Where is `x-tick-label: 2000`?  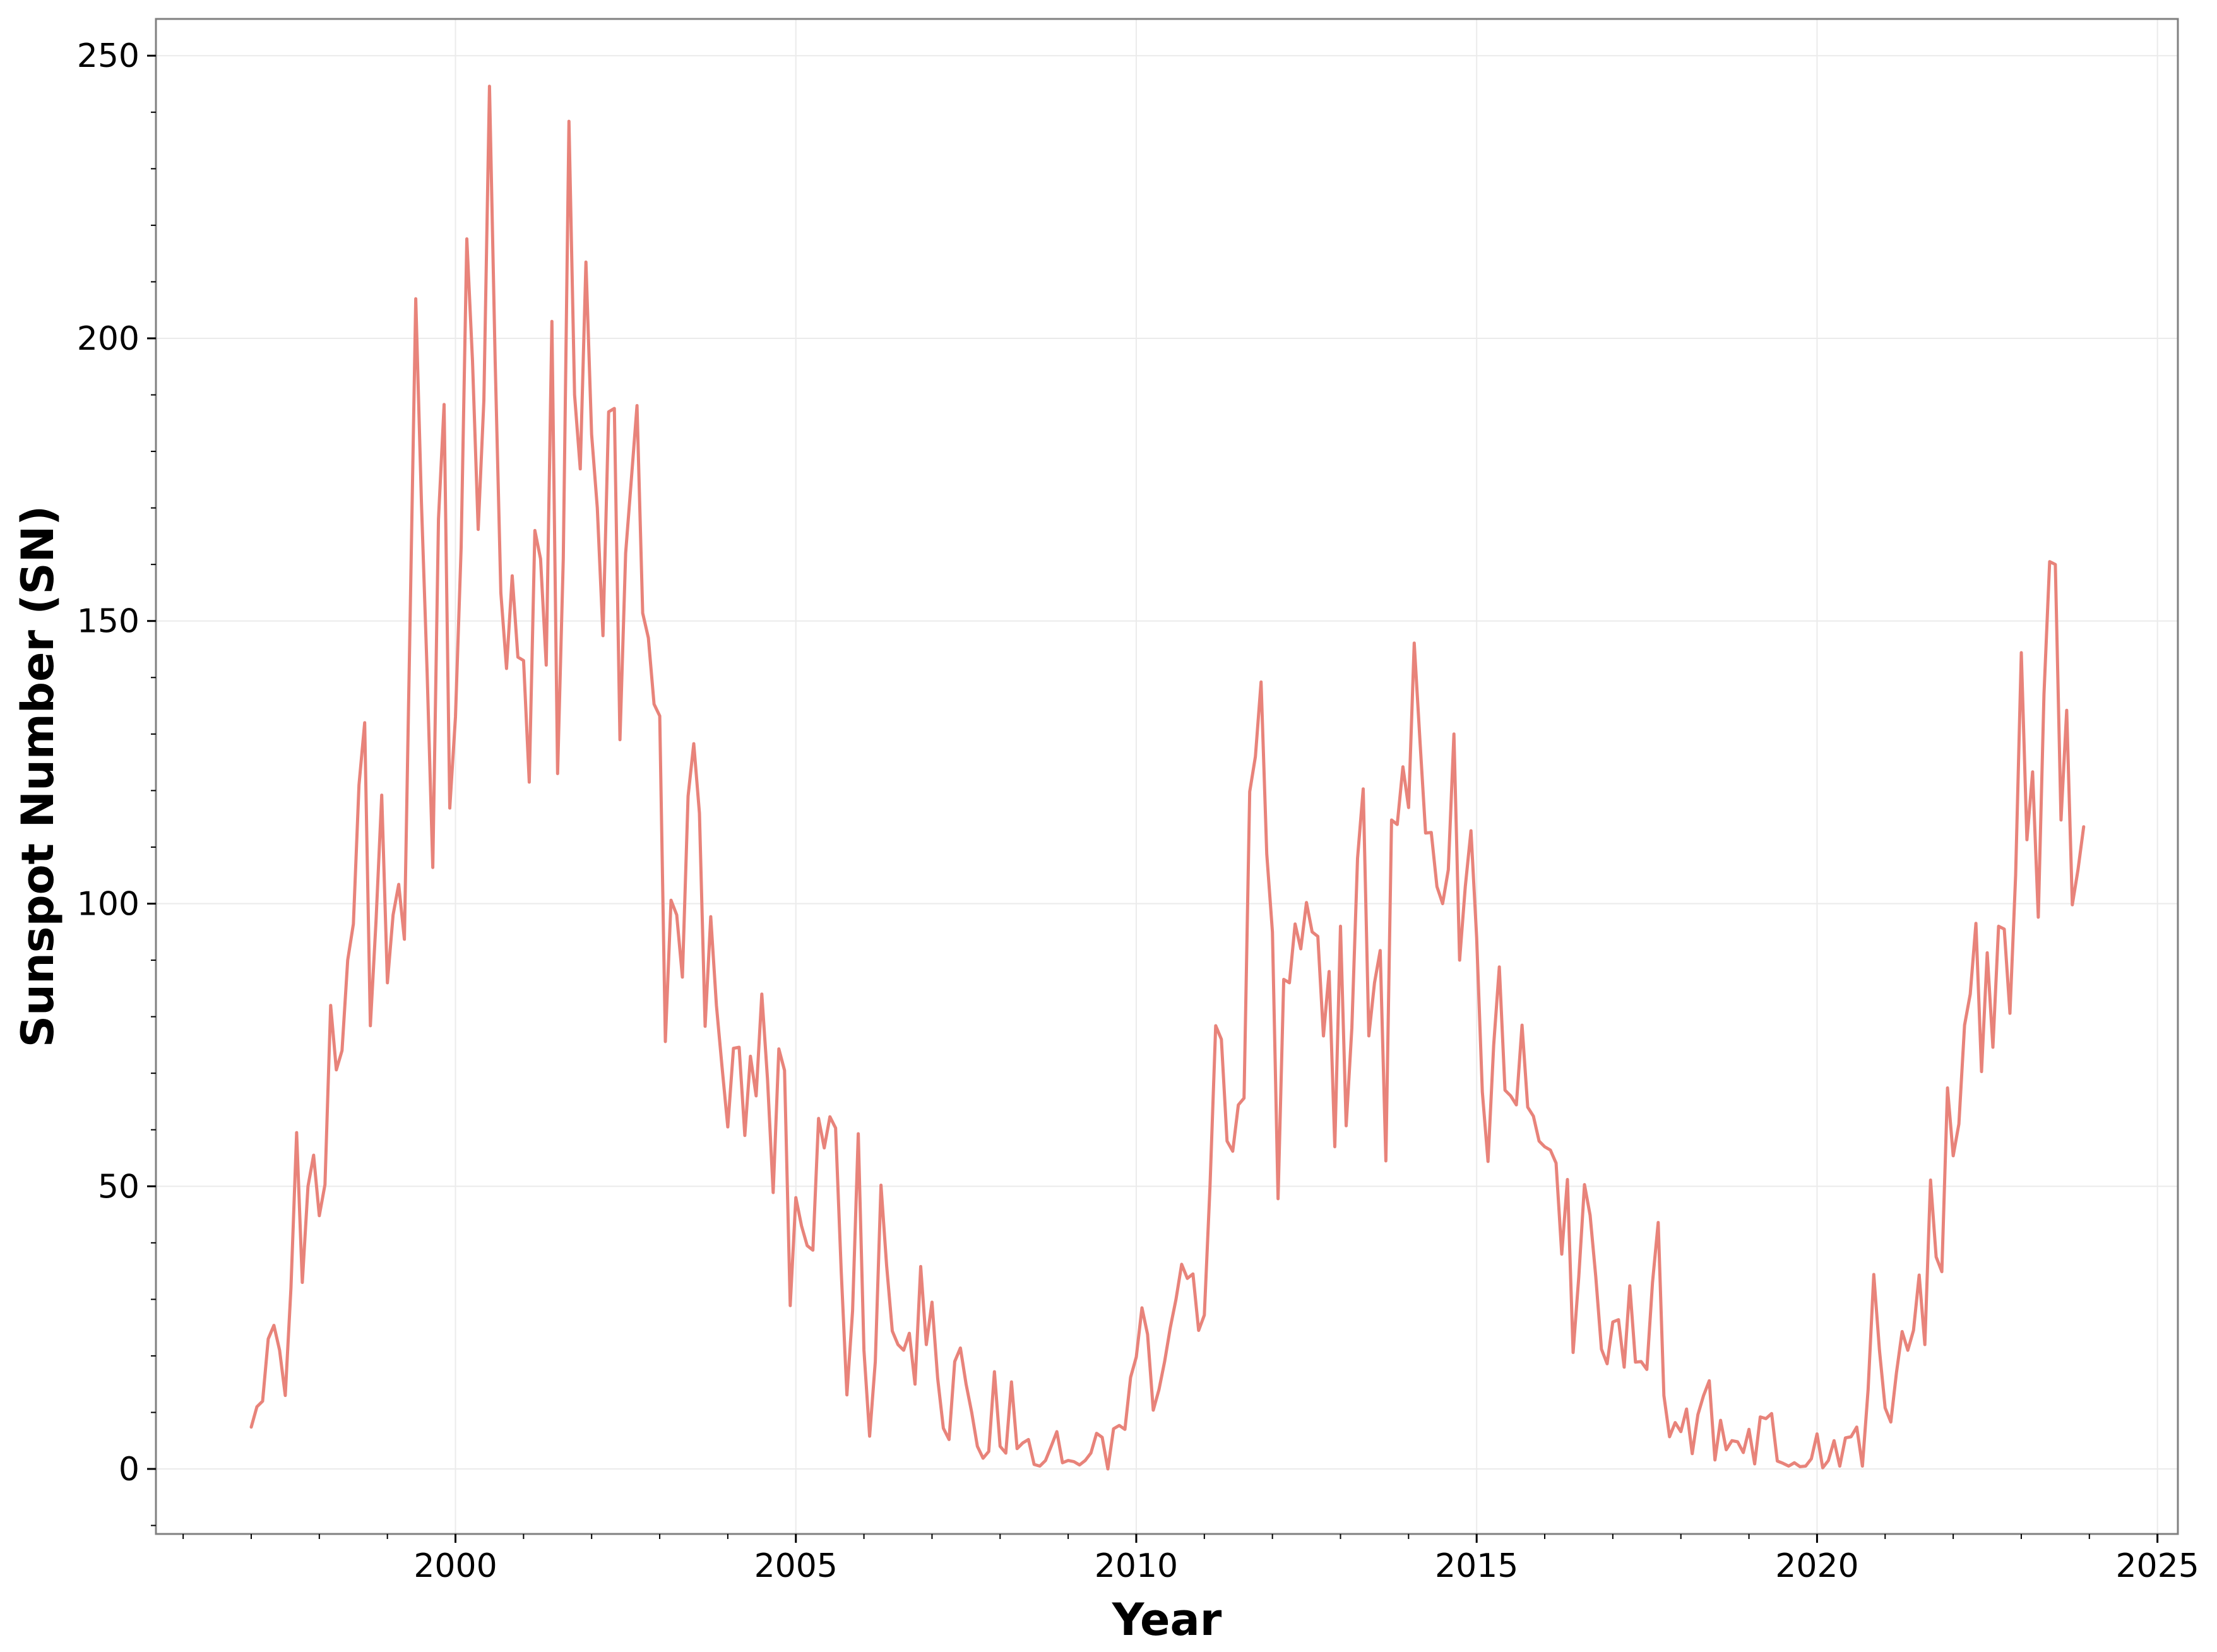 x-tick-label: 2000 is located at coordinates (455, 1566).